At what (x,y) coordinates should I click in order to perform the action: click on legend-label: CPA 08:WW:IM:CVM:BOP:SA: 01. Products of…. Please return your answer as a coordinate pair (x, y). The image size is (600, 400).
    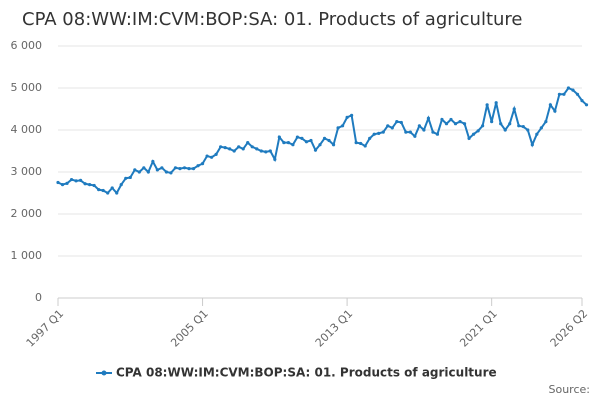
    Looking at the image, I should click on (306, 373).